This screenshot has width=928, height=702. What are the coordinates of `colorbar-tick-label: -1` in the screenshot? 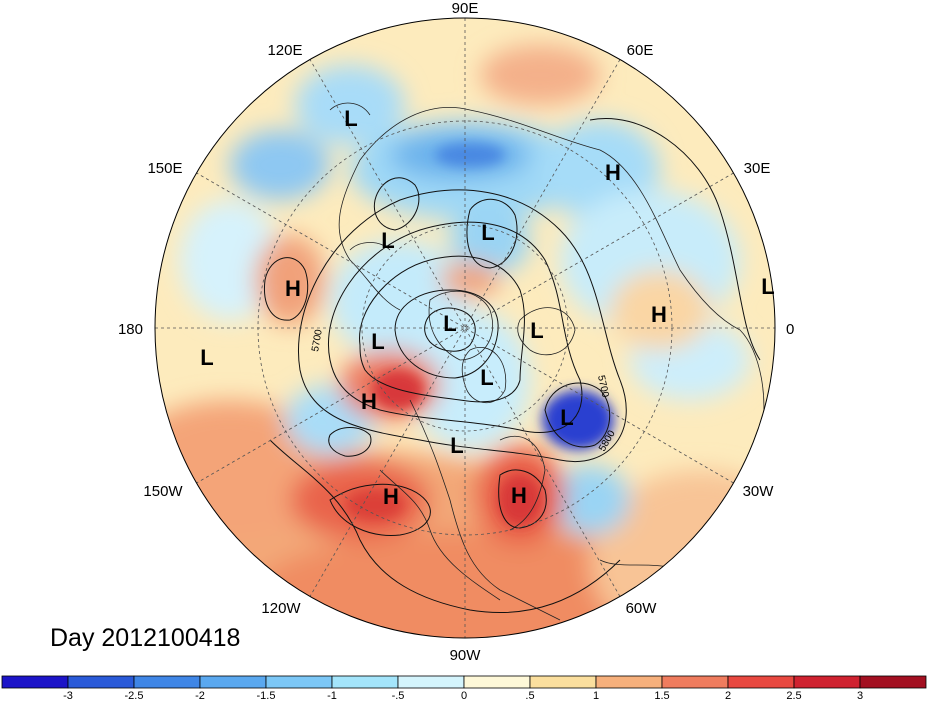 It's located at (332, 696).